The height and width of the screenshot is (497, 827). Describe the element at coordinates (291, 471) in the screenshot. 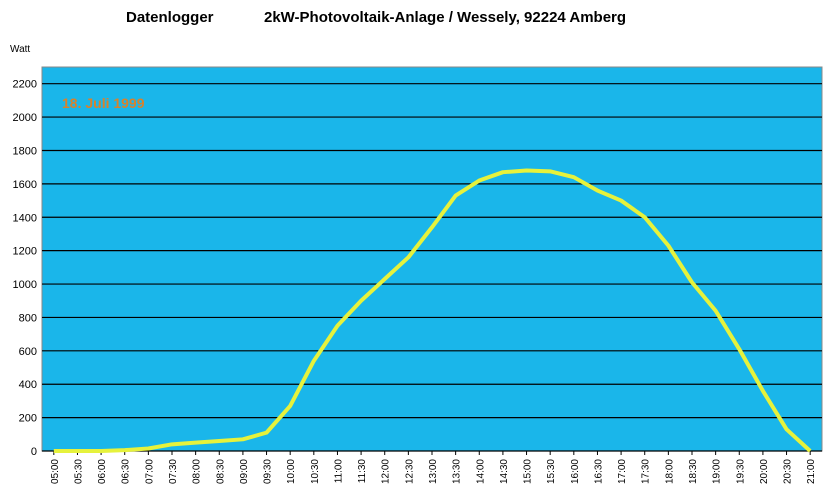

I see `x-tick-label: 10:00` at that location.